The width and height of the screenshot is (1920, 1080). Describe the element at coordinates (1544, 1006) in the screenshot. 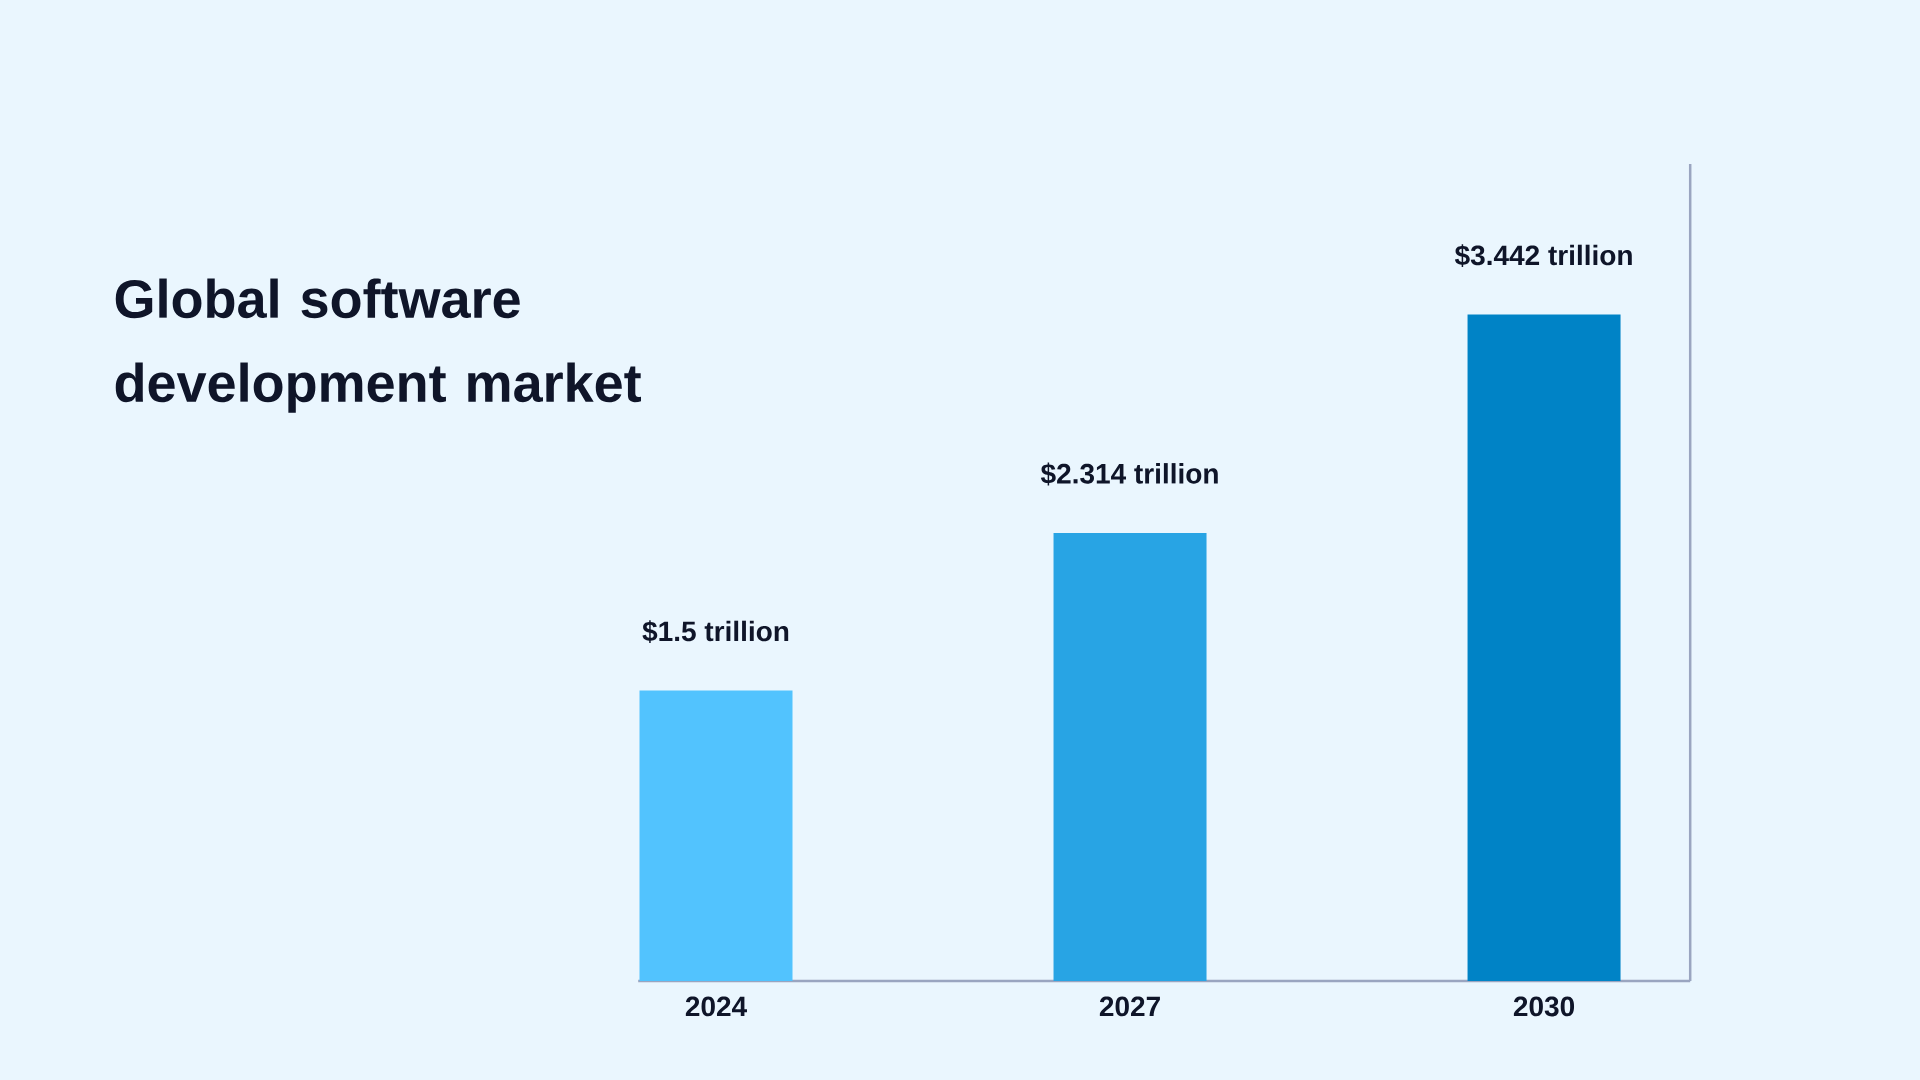

I see `x-tick-label: 2030` at that location.